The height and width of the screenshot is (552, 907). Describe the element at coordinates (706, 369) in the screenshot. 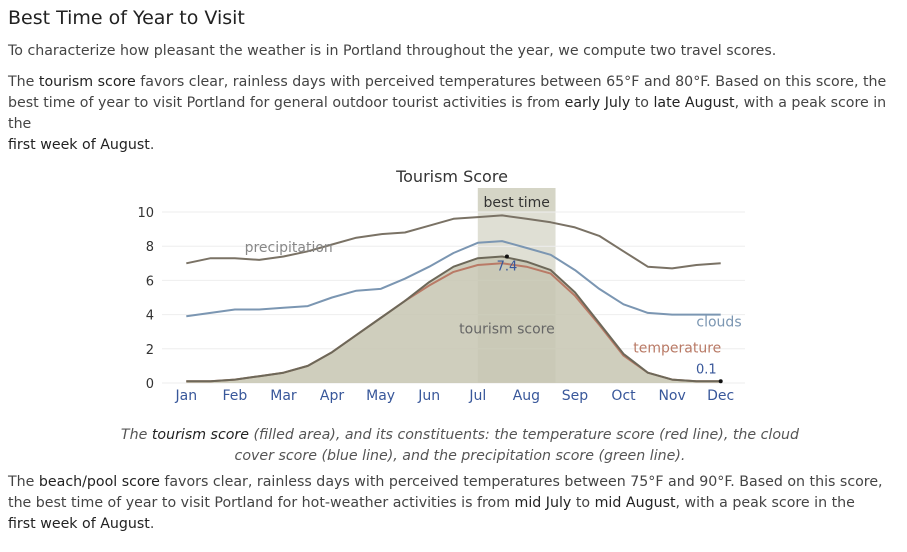

I see `annotation-label-1: 0.1` at that location.